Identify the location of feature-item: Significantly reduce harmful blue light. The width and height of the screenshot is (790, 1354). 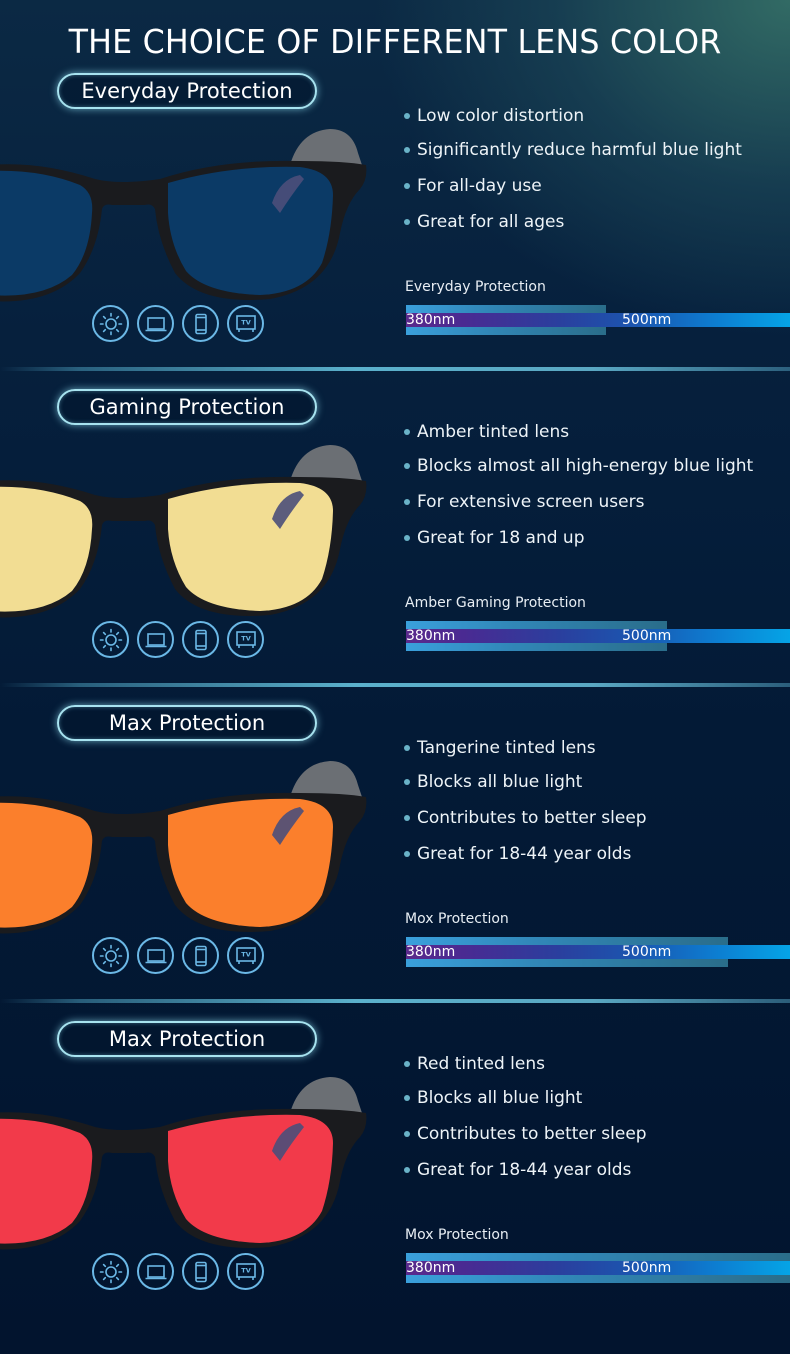
(573, 150).